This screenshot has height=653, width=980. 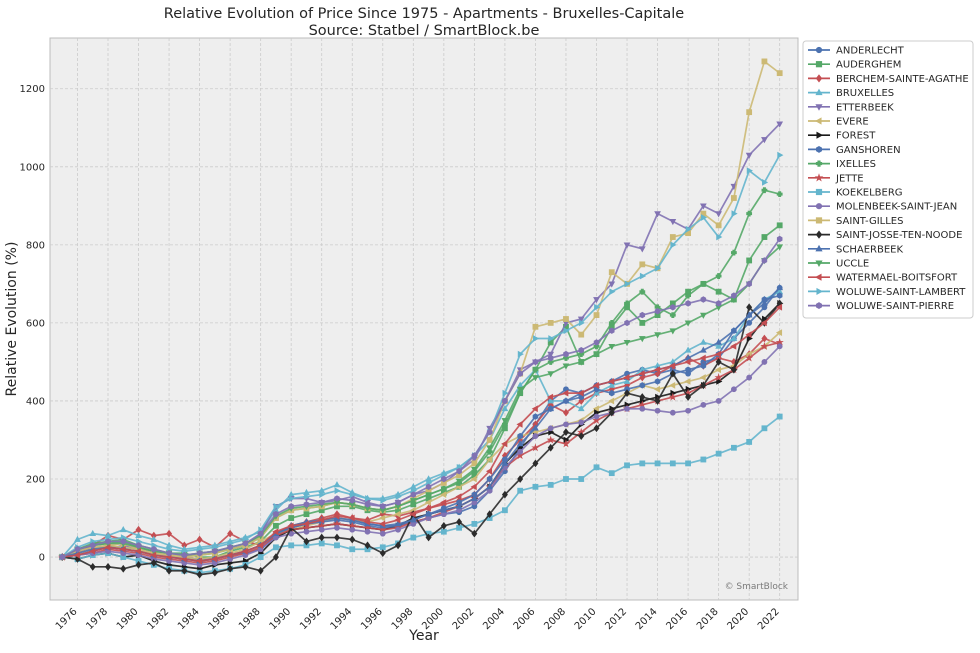 I want to click on legend-item-ixelles: IXELLES, so click(x=842, y=164).